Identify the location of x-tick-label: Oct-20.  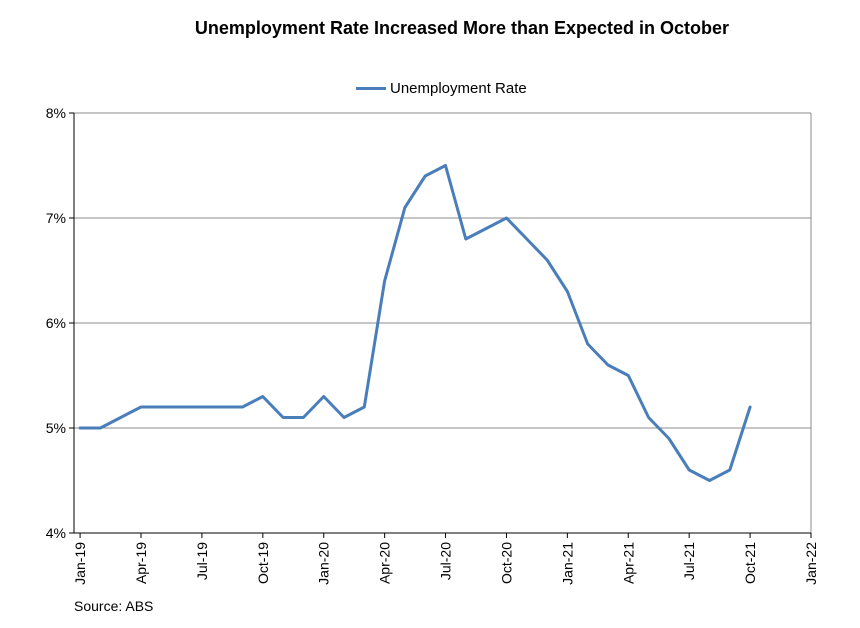
(506, 563).